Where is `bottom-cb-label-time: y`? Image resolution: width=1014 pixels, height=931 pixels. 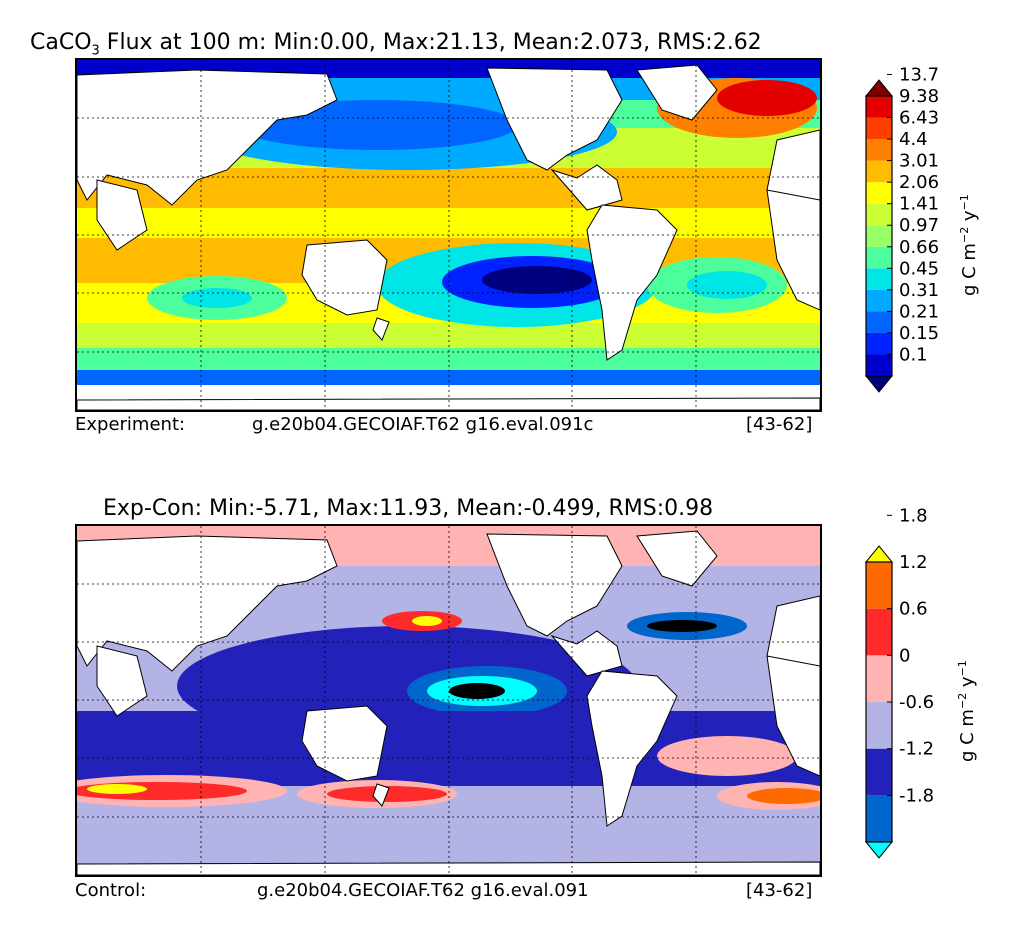
bottom-cb-label-time: y is located at coordinates (967, 684).